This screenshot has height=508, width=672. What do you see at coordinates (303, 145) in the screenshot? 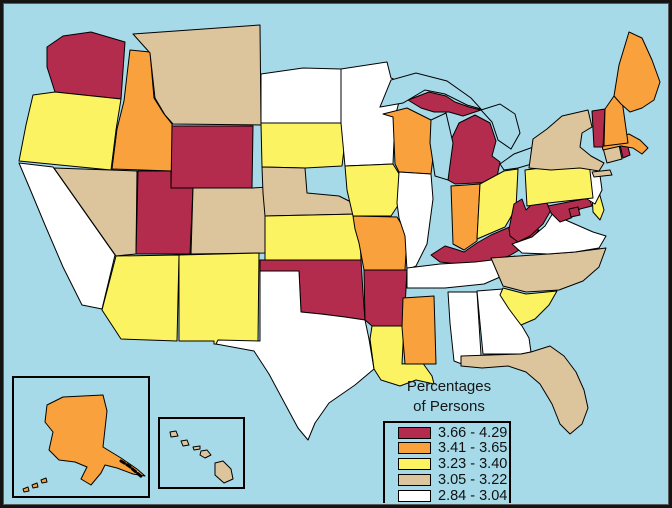
I see `state-south-dakota` at bounding box center [303, 145].